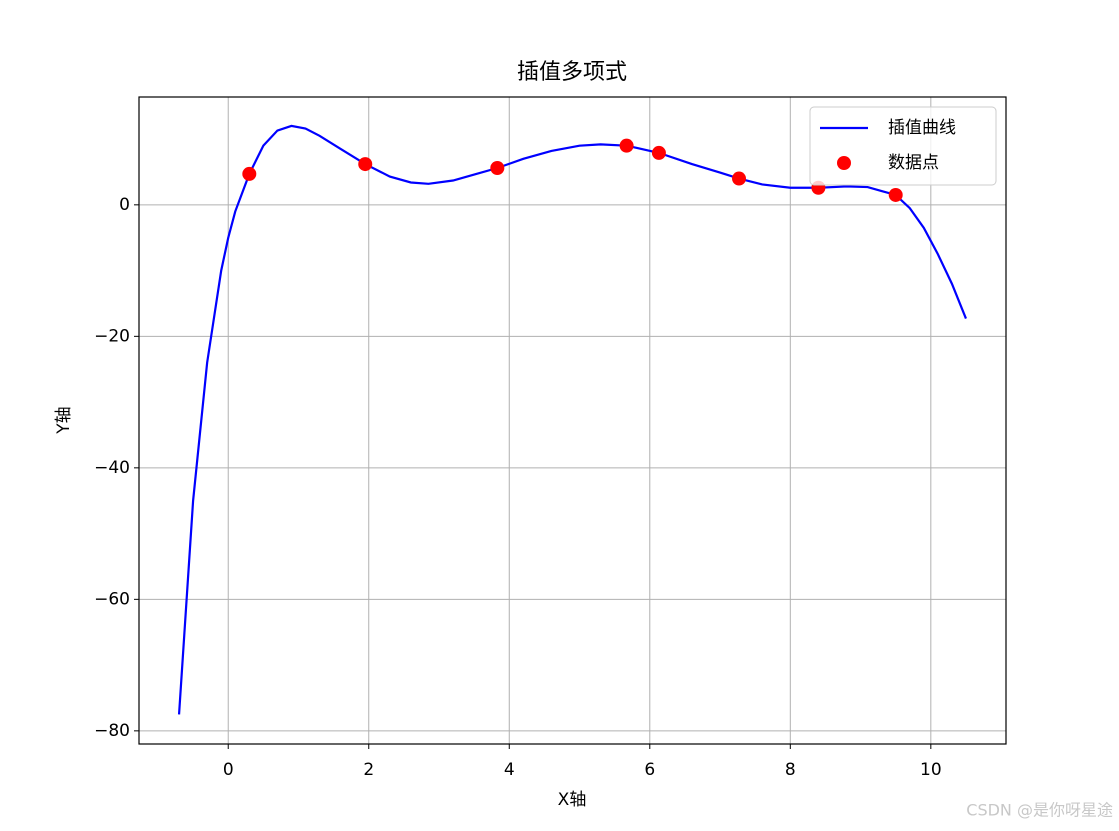 Image resolution: width=1119 pixels, height=831 pixels. I want to click on x-tick-label: 8, so click(790, 770).